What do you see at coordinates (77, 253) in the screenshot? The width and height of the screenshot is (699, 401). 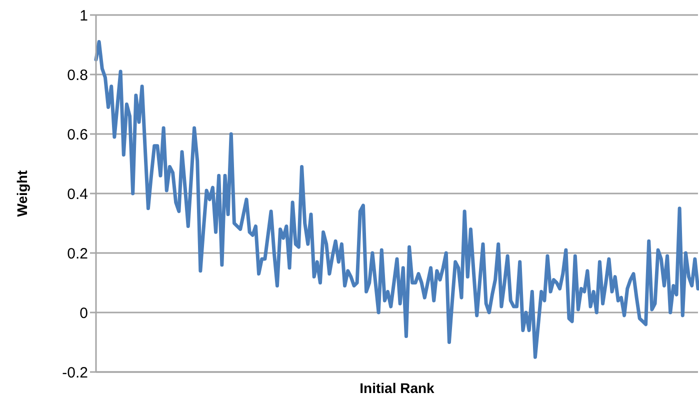 I see `y-tick-label: 0.2` at bounding box center [77, 253].